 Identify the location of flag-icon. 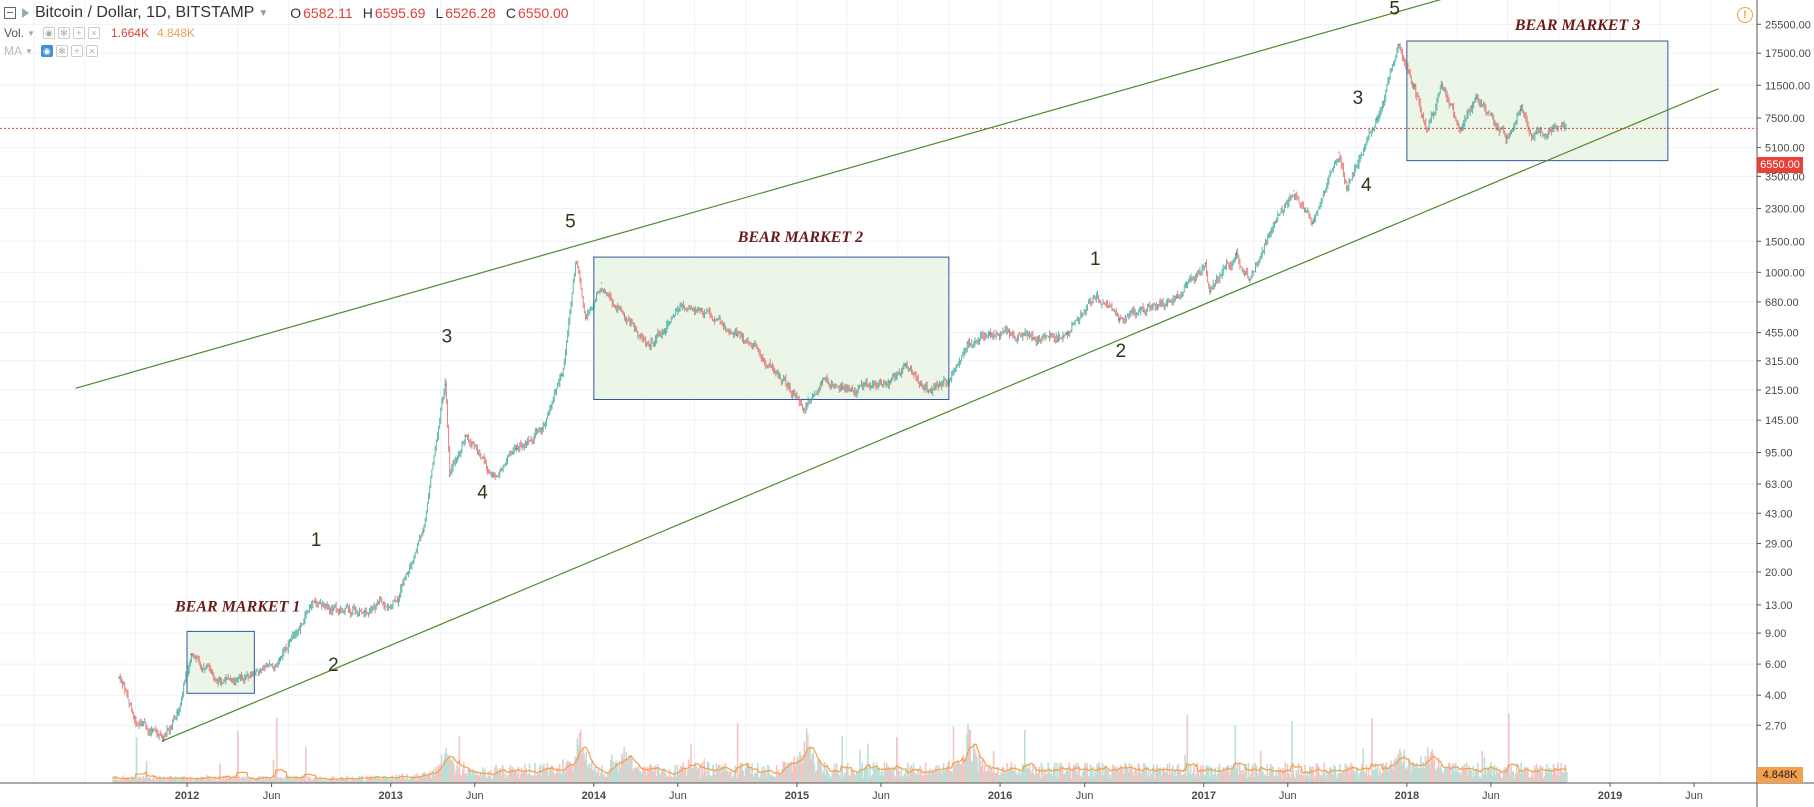
(25, 13).